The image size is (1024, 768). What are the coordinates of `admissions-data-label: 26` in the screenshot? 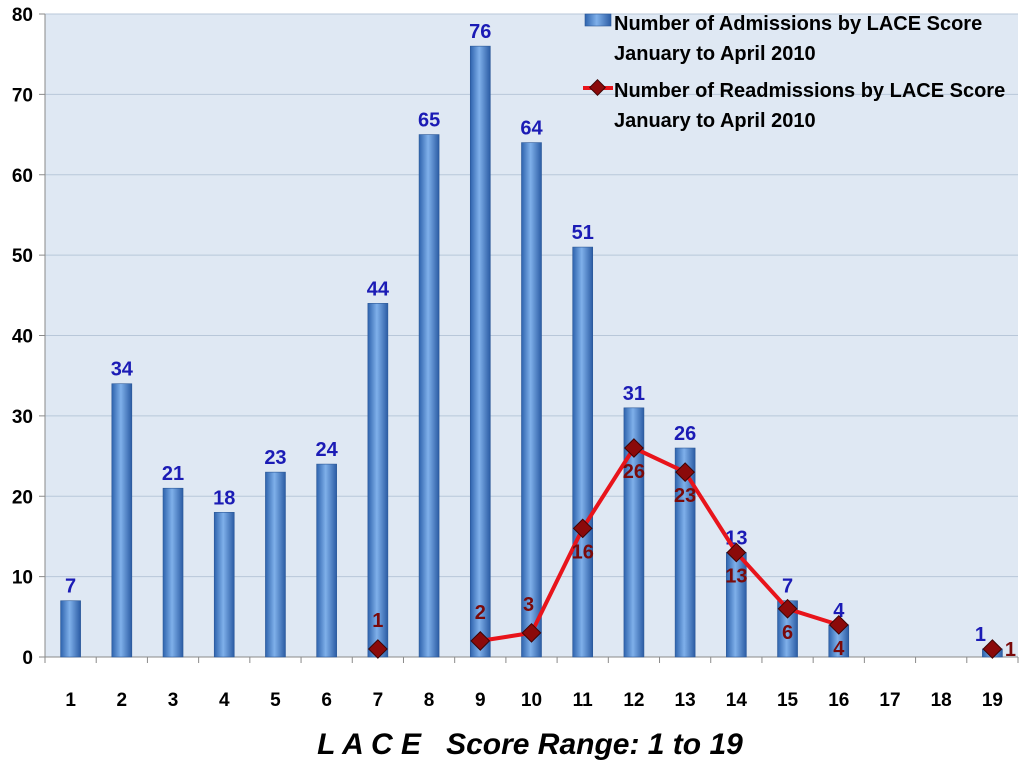 It's located at (685, 434).